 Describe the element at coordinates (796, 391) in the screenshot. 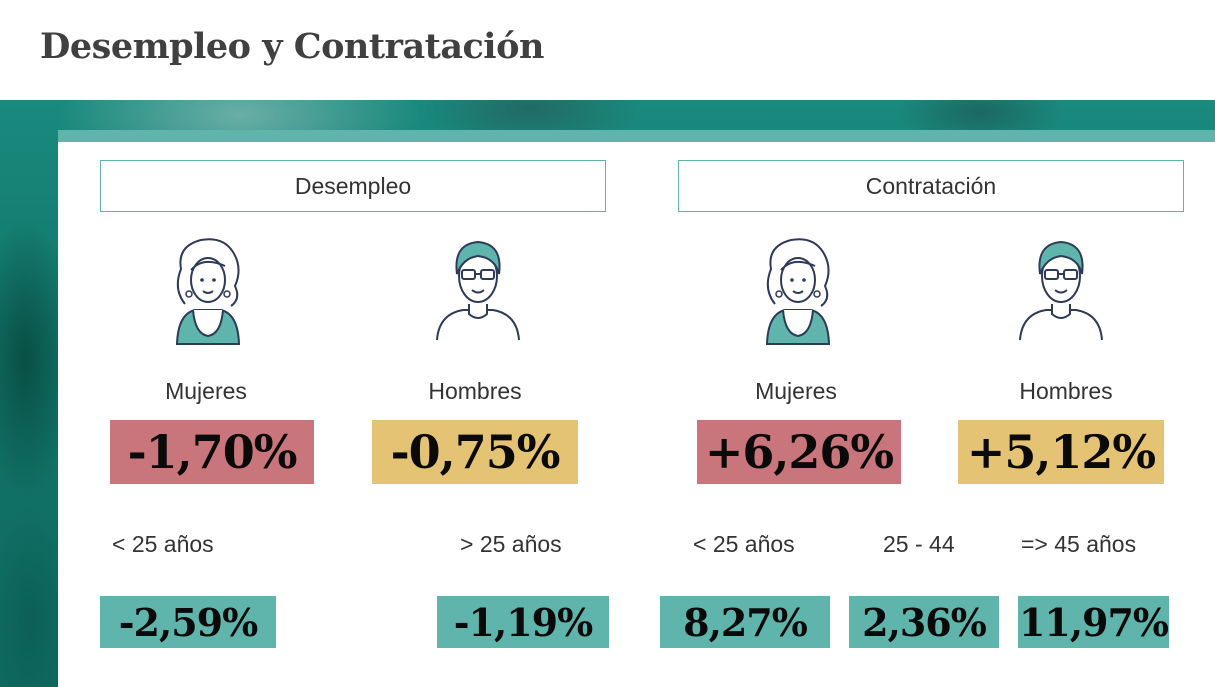

I see `contratacion-mujeres-label: Mujeres` at that location.